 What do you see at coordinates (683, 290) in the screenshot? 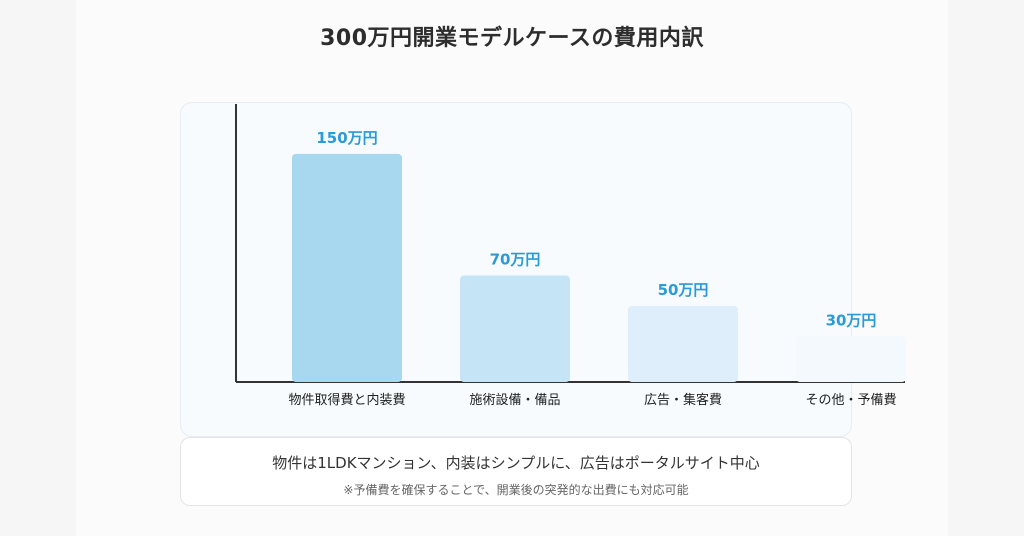
I see `bar-value-label: 50万円` at bounding box center [683, 290].